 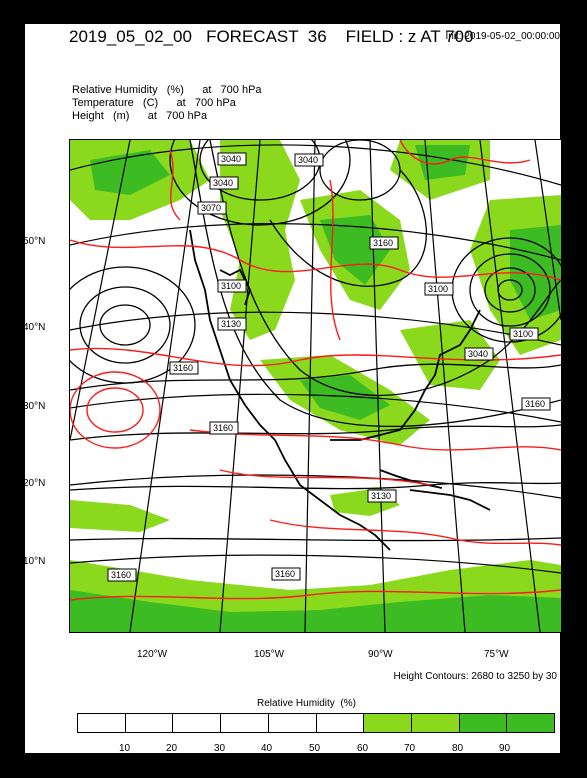 I want to click on colorbar-label: 10, so click(x=125, y=748).